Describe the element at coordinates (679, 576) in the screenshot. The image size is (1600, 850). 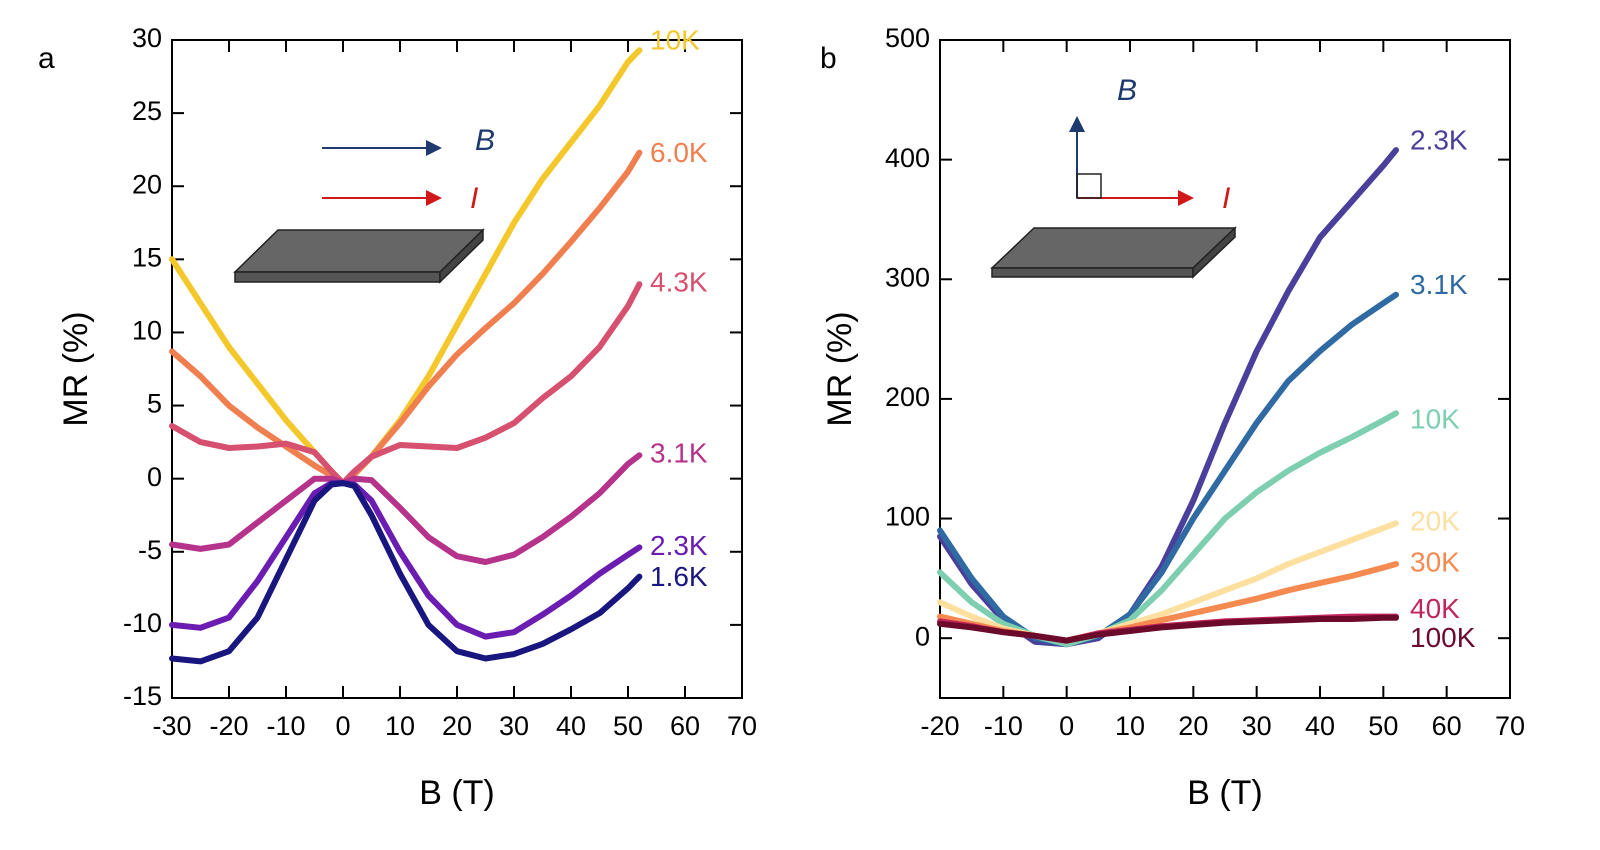
I see `series-label: 1.6K` at that location.